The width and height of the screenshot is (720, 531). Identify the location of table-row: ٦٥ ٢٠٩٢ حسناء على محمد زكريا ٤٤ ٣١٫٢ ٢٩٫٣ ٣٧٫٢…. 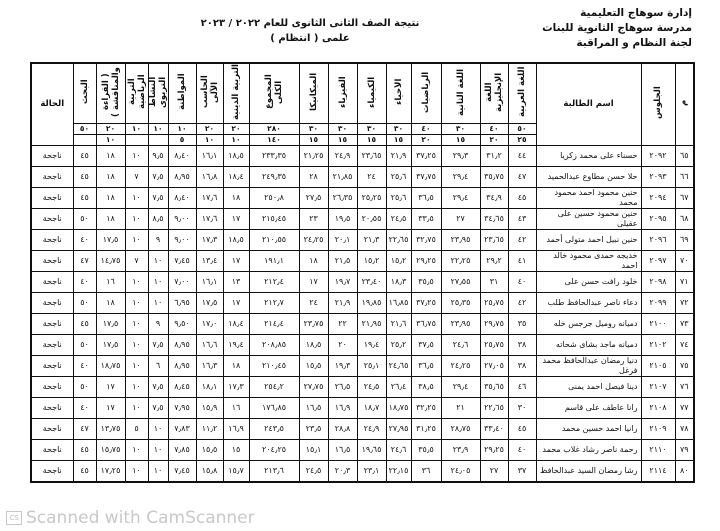
(362, 156).